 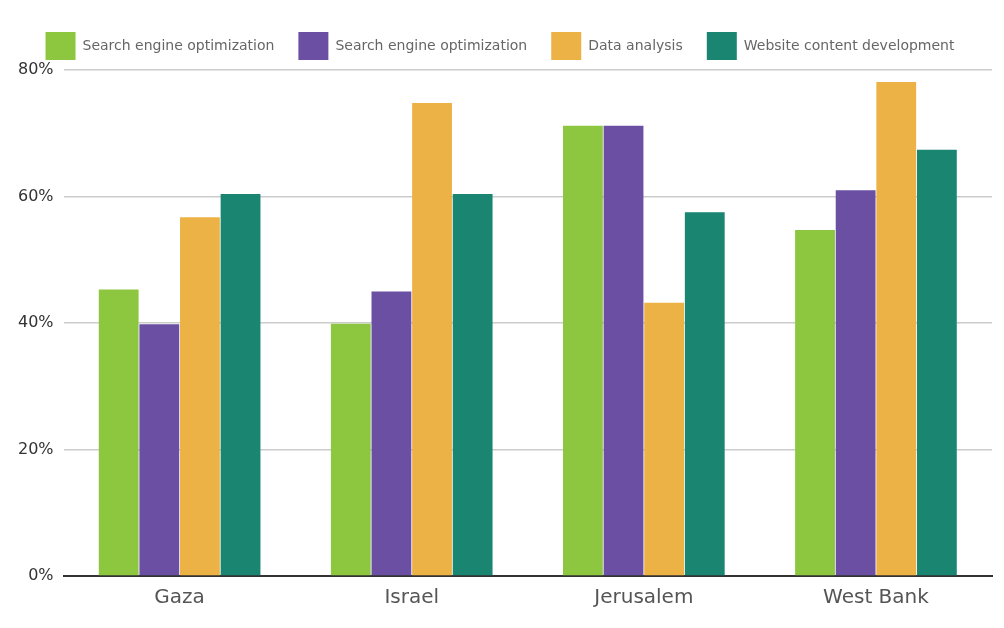 What do you see at coordinates (36, 195) in the screenshot?
I see `y-tick-label: 60%` at bounding box center [36, 195].